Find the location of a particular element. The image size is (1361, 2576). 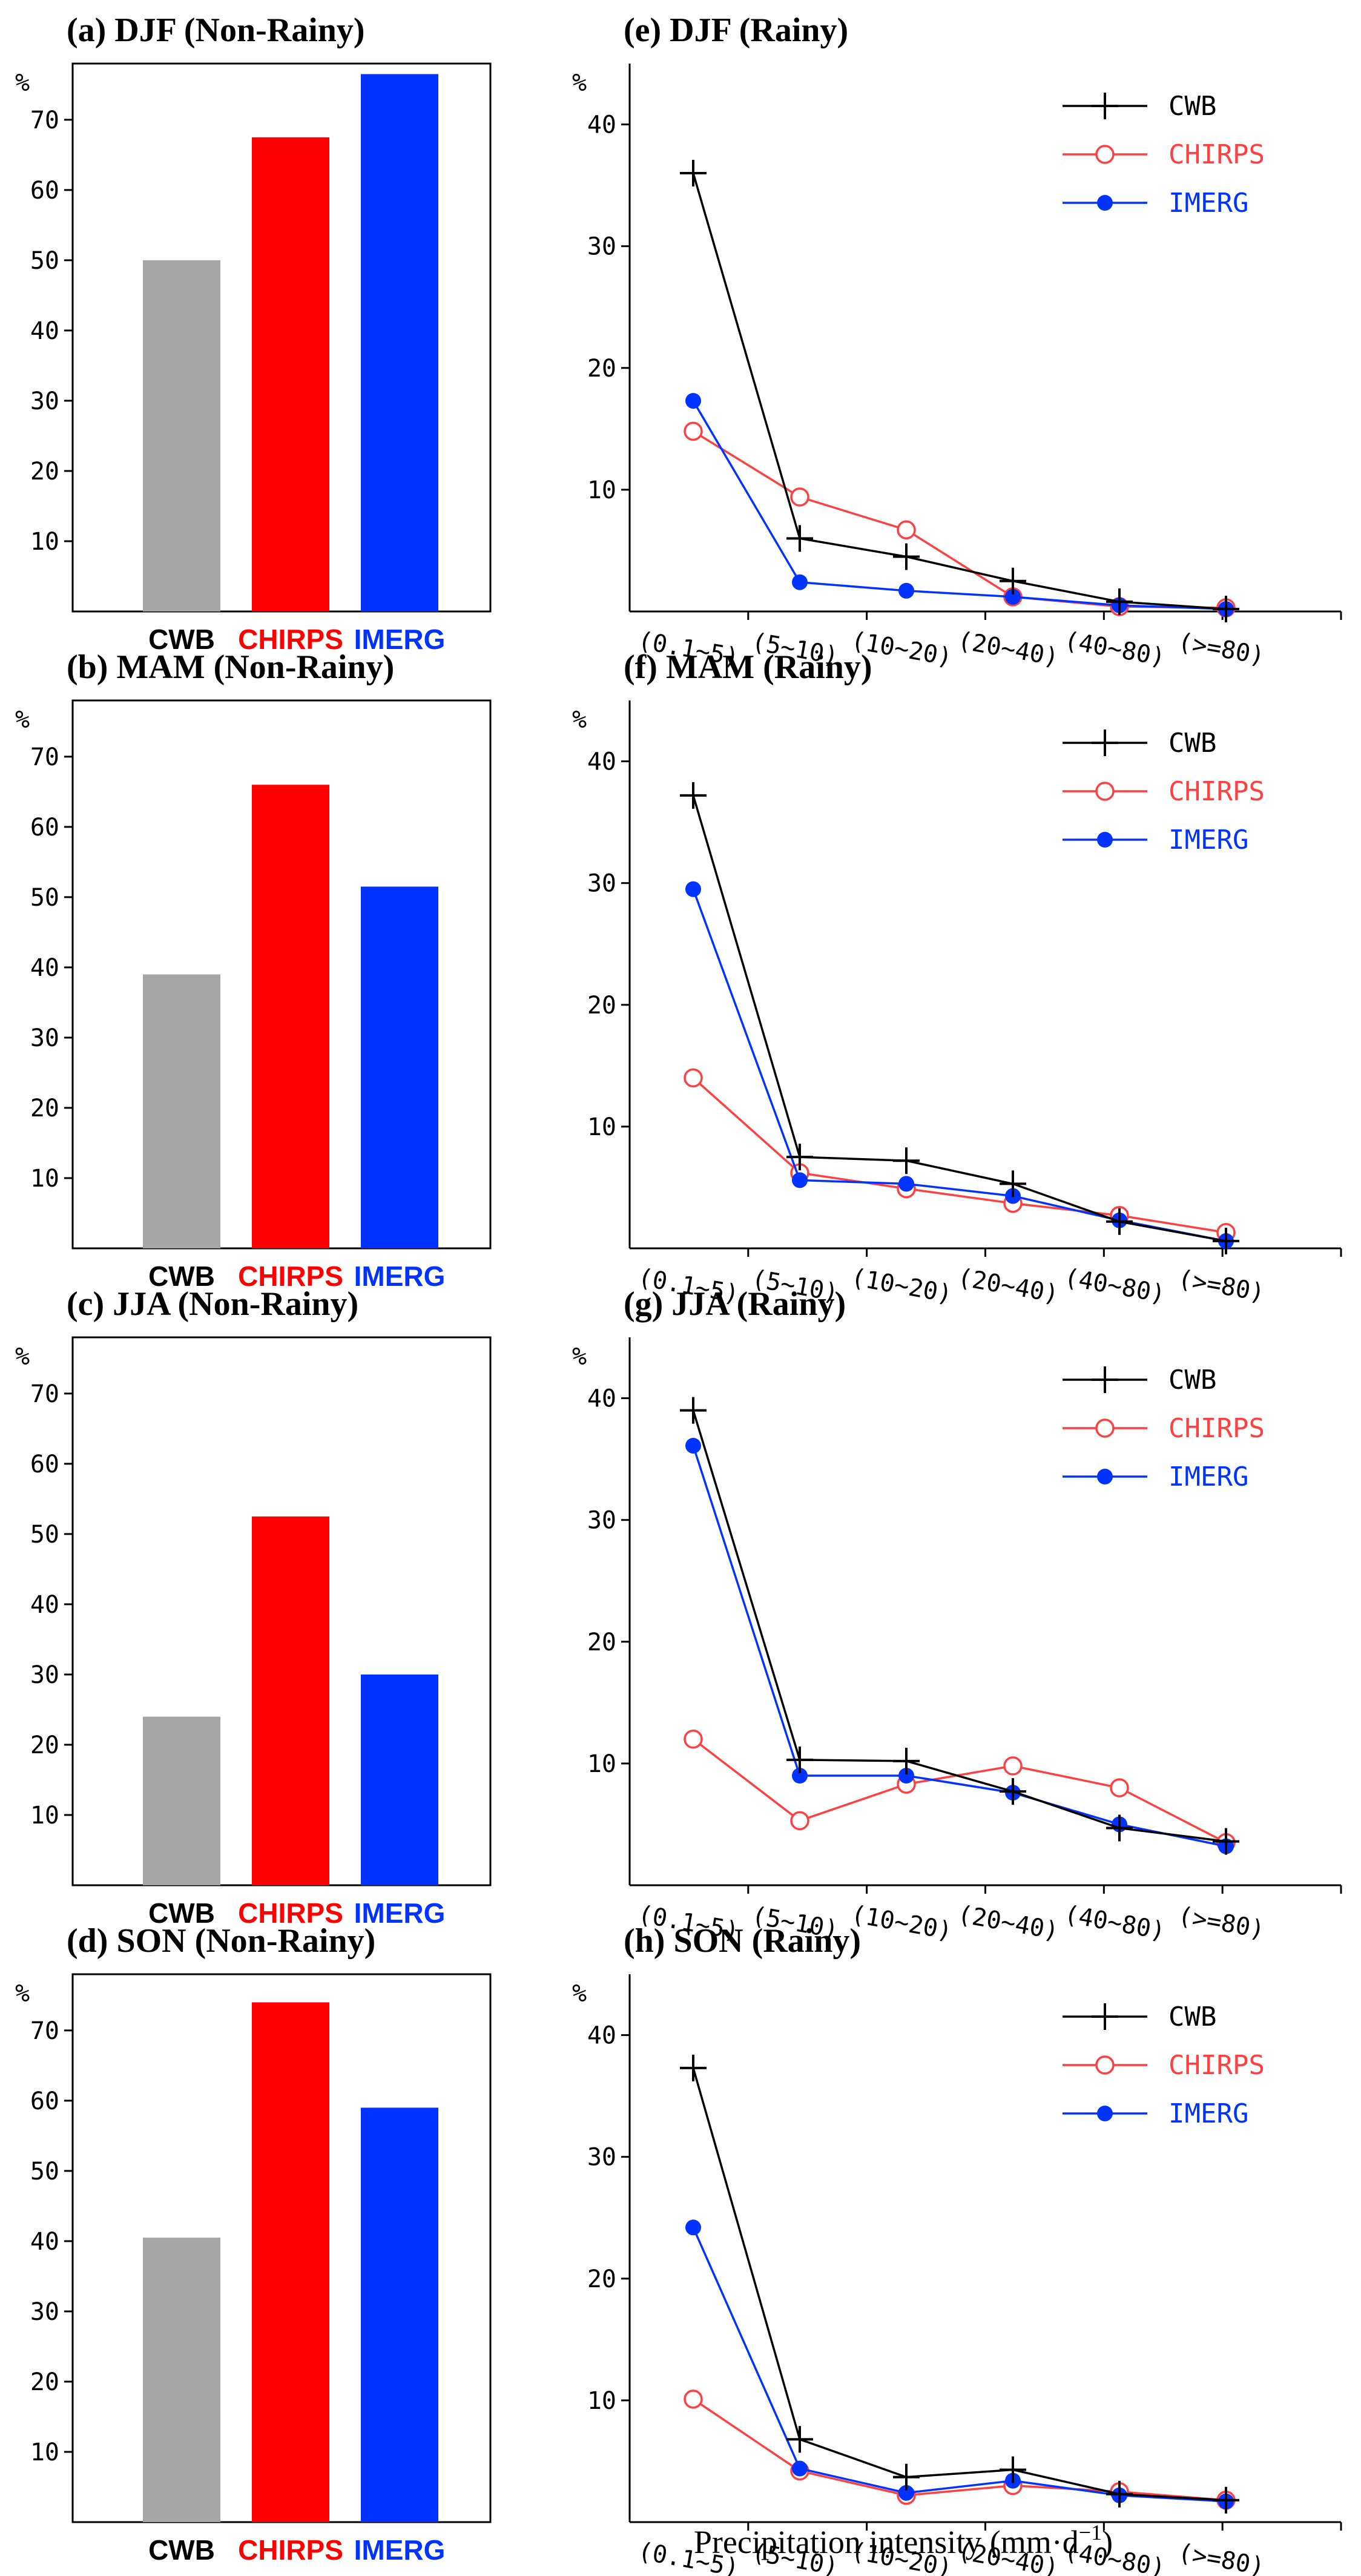

panel-title: (h) SON (Rainy) is located at coordinates (742, 1941).